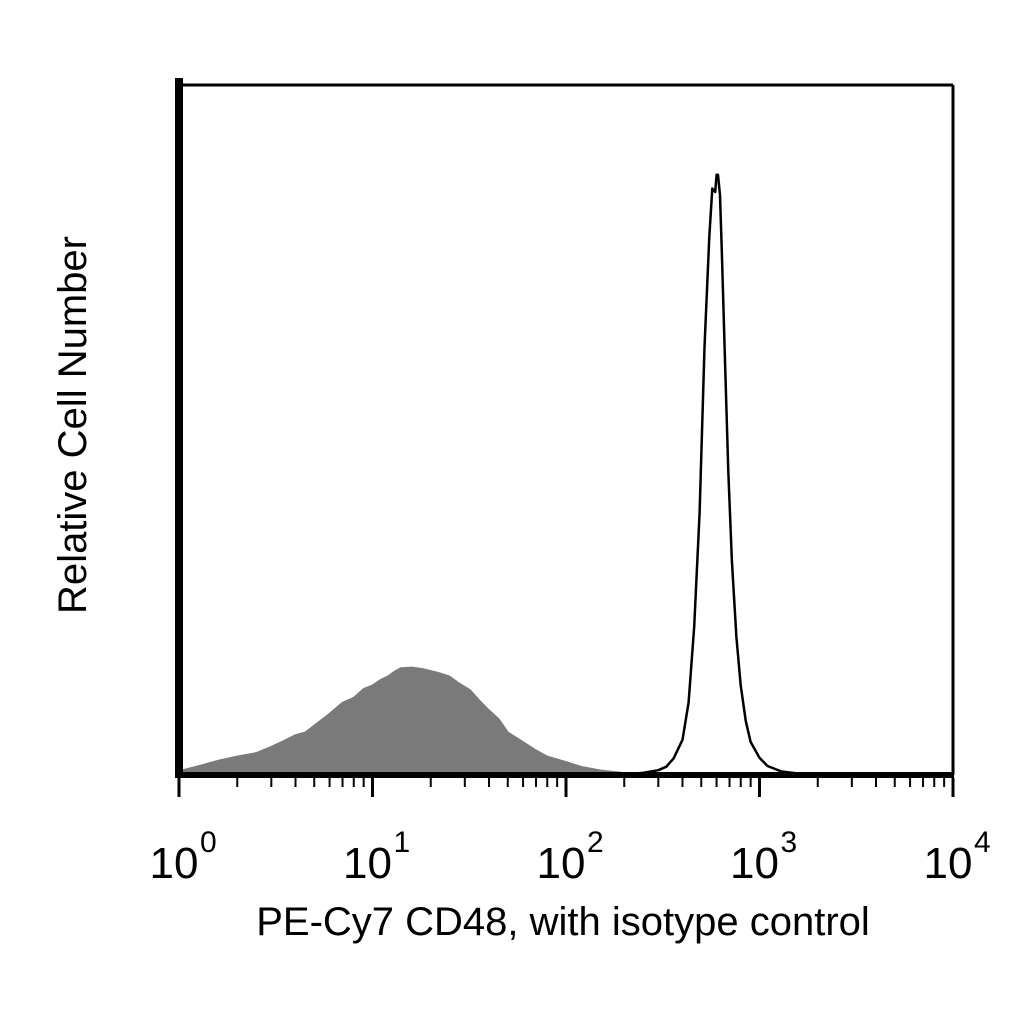  I want to click on x-tick-label-exponent: 3, so click(789, 842).